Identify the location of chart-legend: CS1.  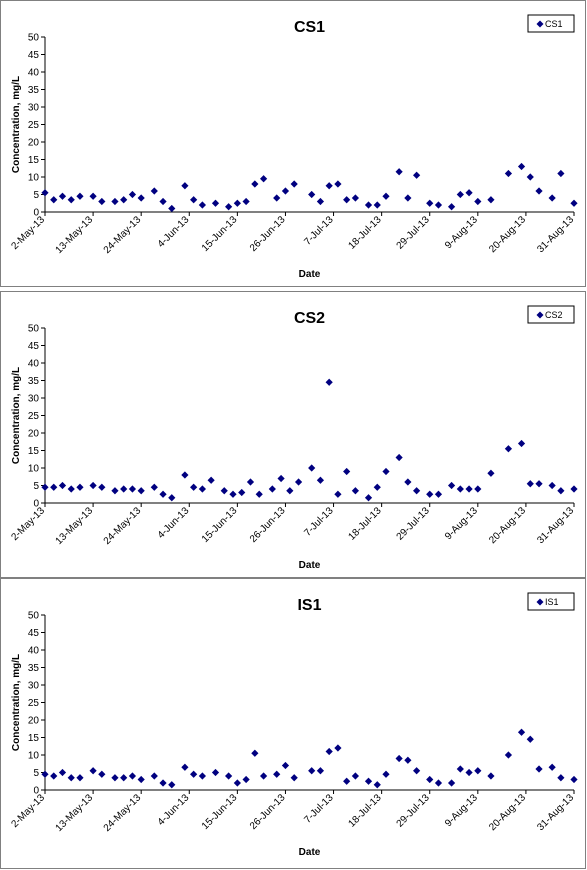
(551, 23).